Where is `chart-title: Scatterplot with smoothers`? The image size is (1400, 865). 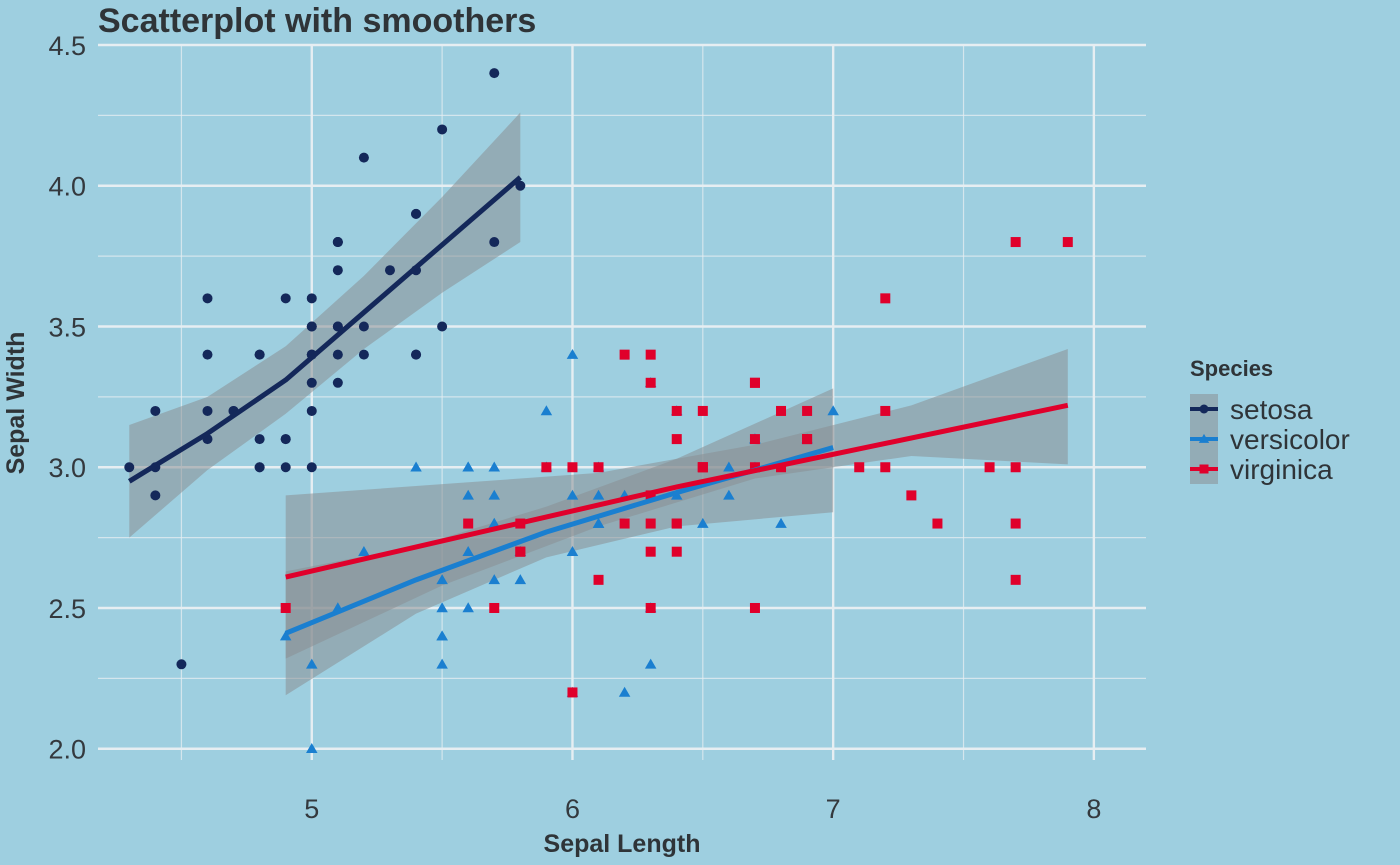 chart-title: Scatterplot with smoothers is located at coordinates (317, 21).